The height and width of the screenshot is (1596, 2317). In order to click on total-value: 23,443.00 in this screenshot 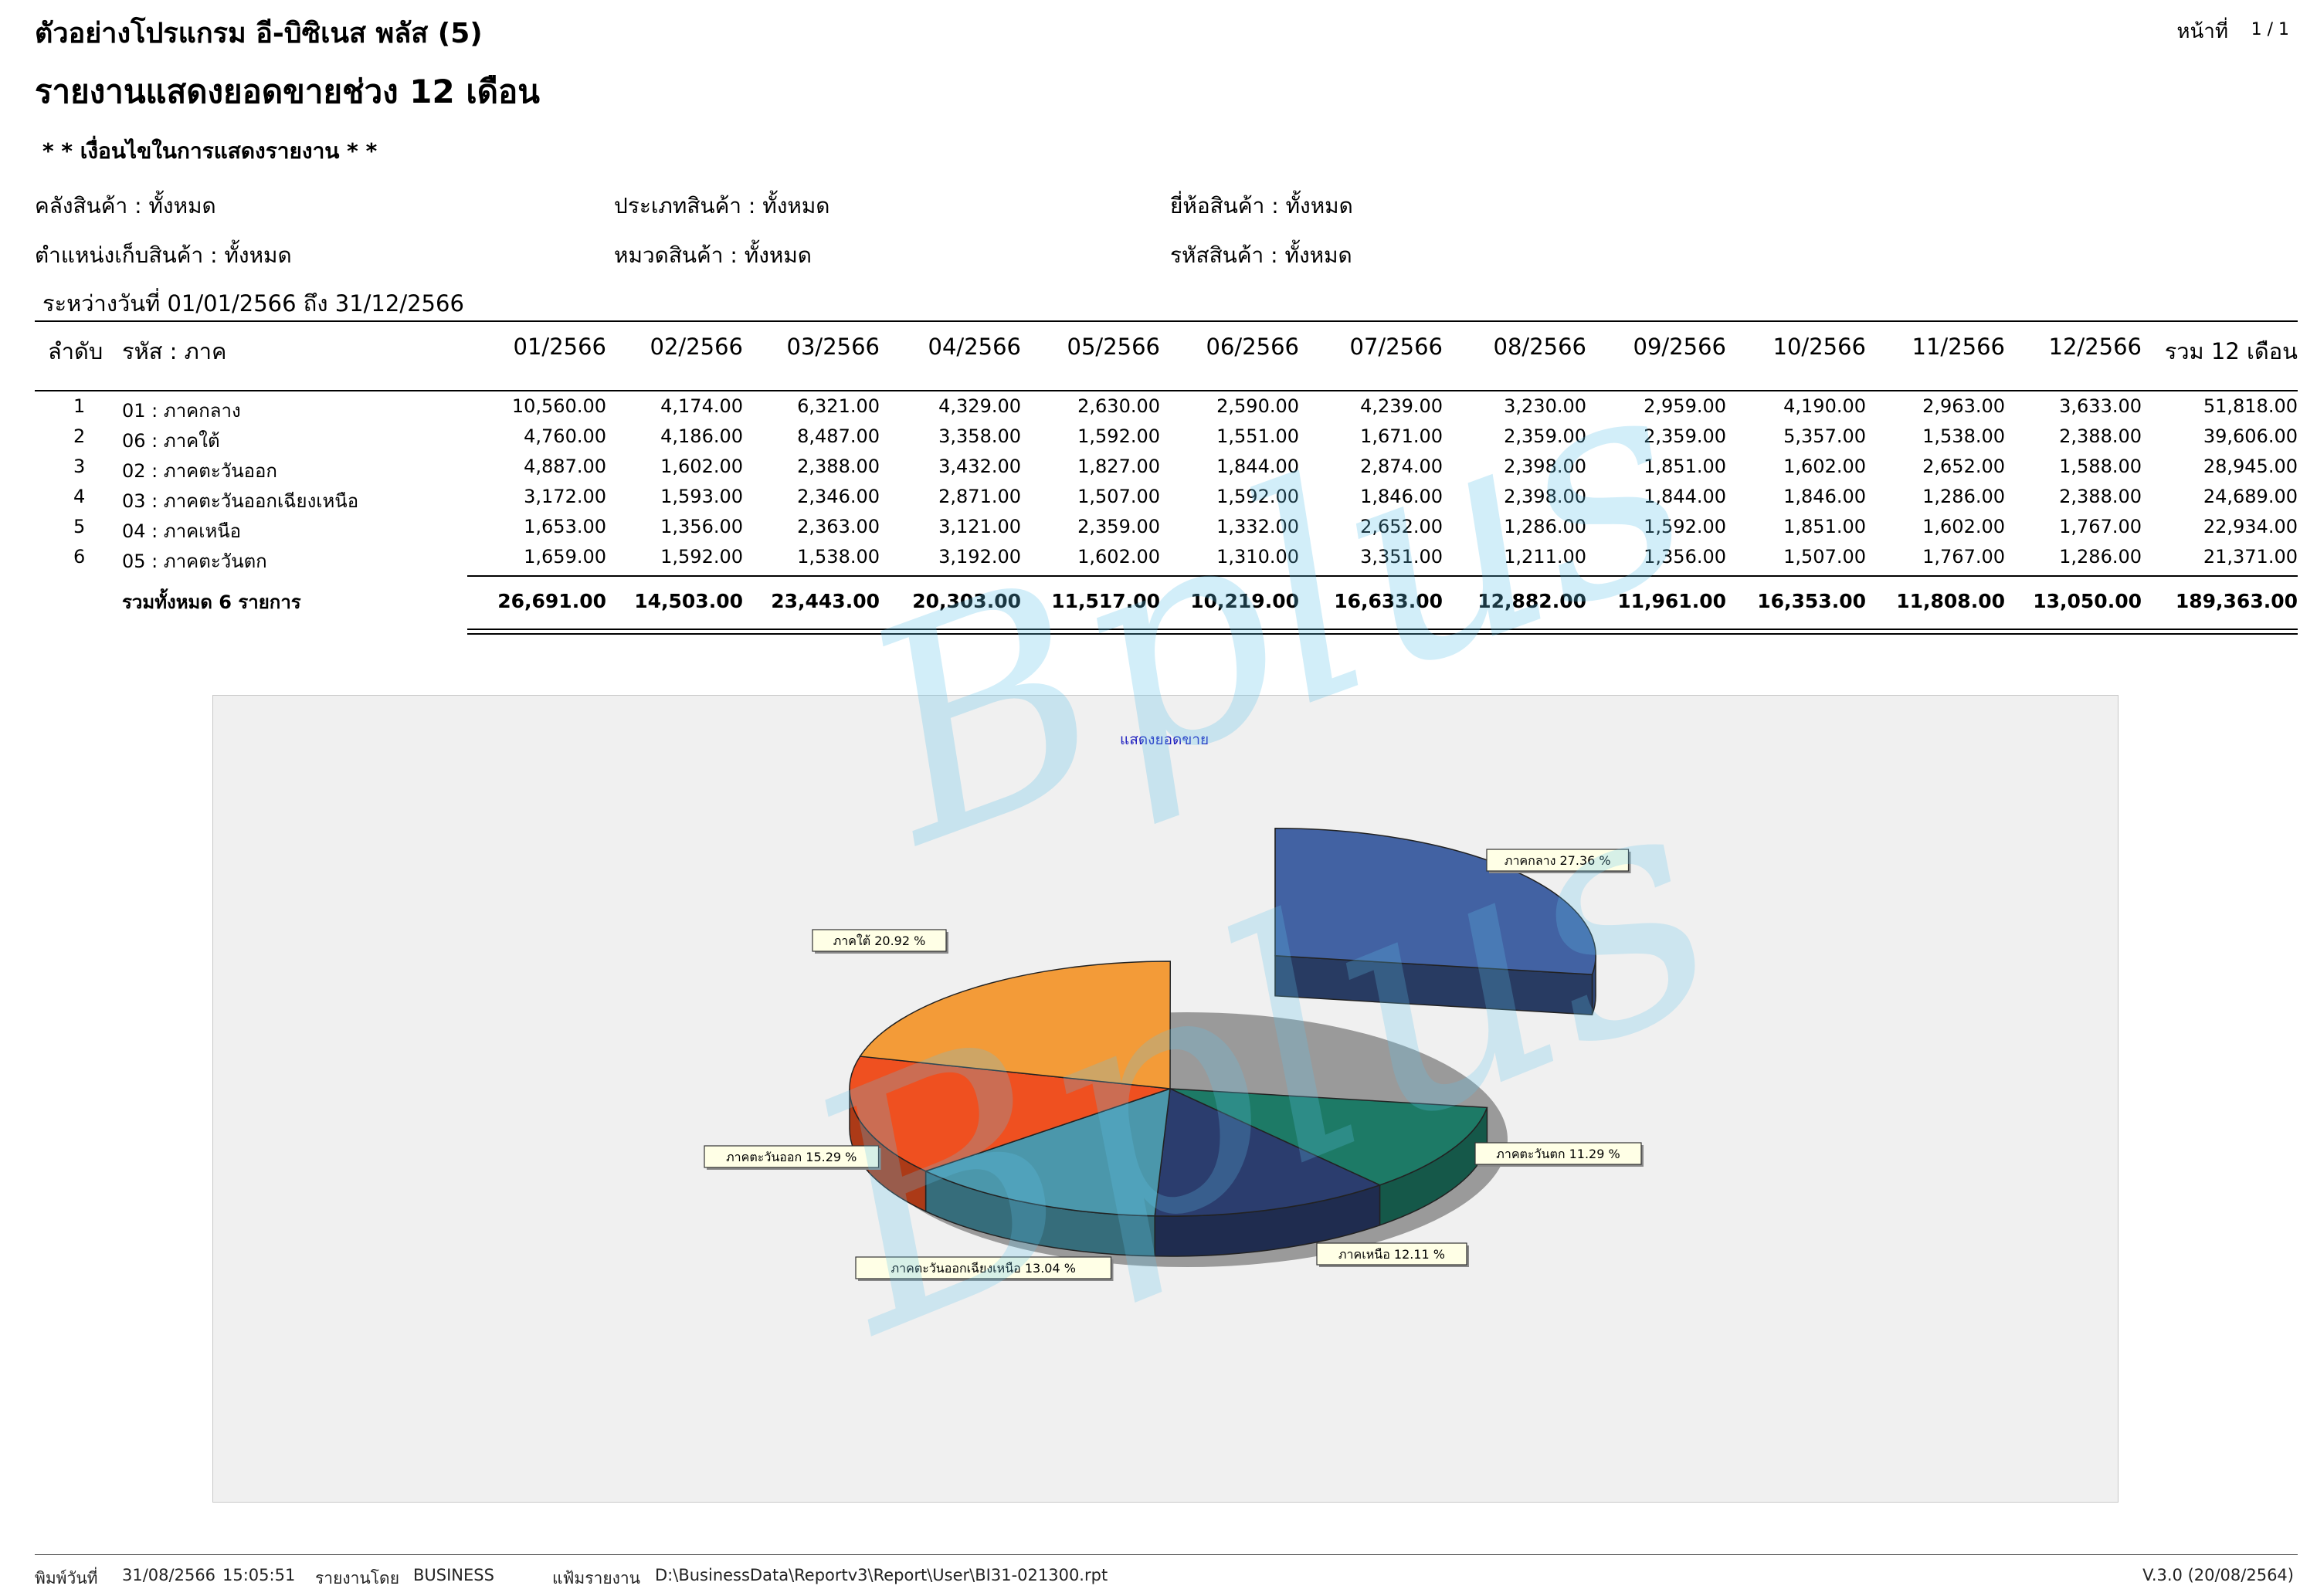, I will do `click(825, 601)`.